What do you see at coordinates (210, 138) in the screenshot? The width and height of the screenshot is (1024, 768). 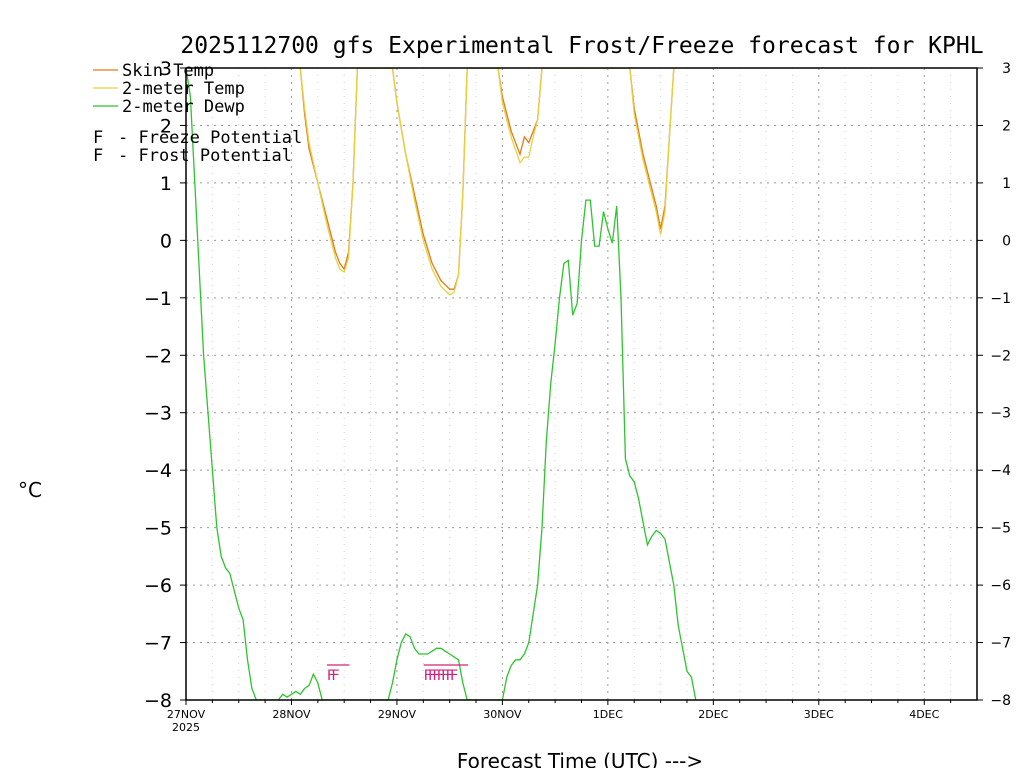 I see `legend-freeze-label: - Freeze Potential` at bounding box center [210, 138].